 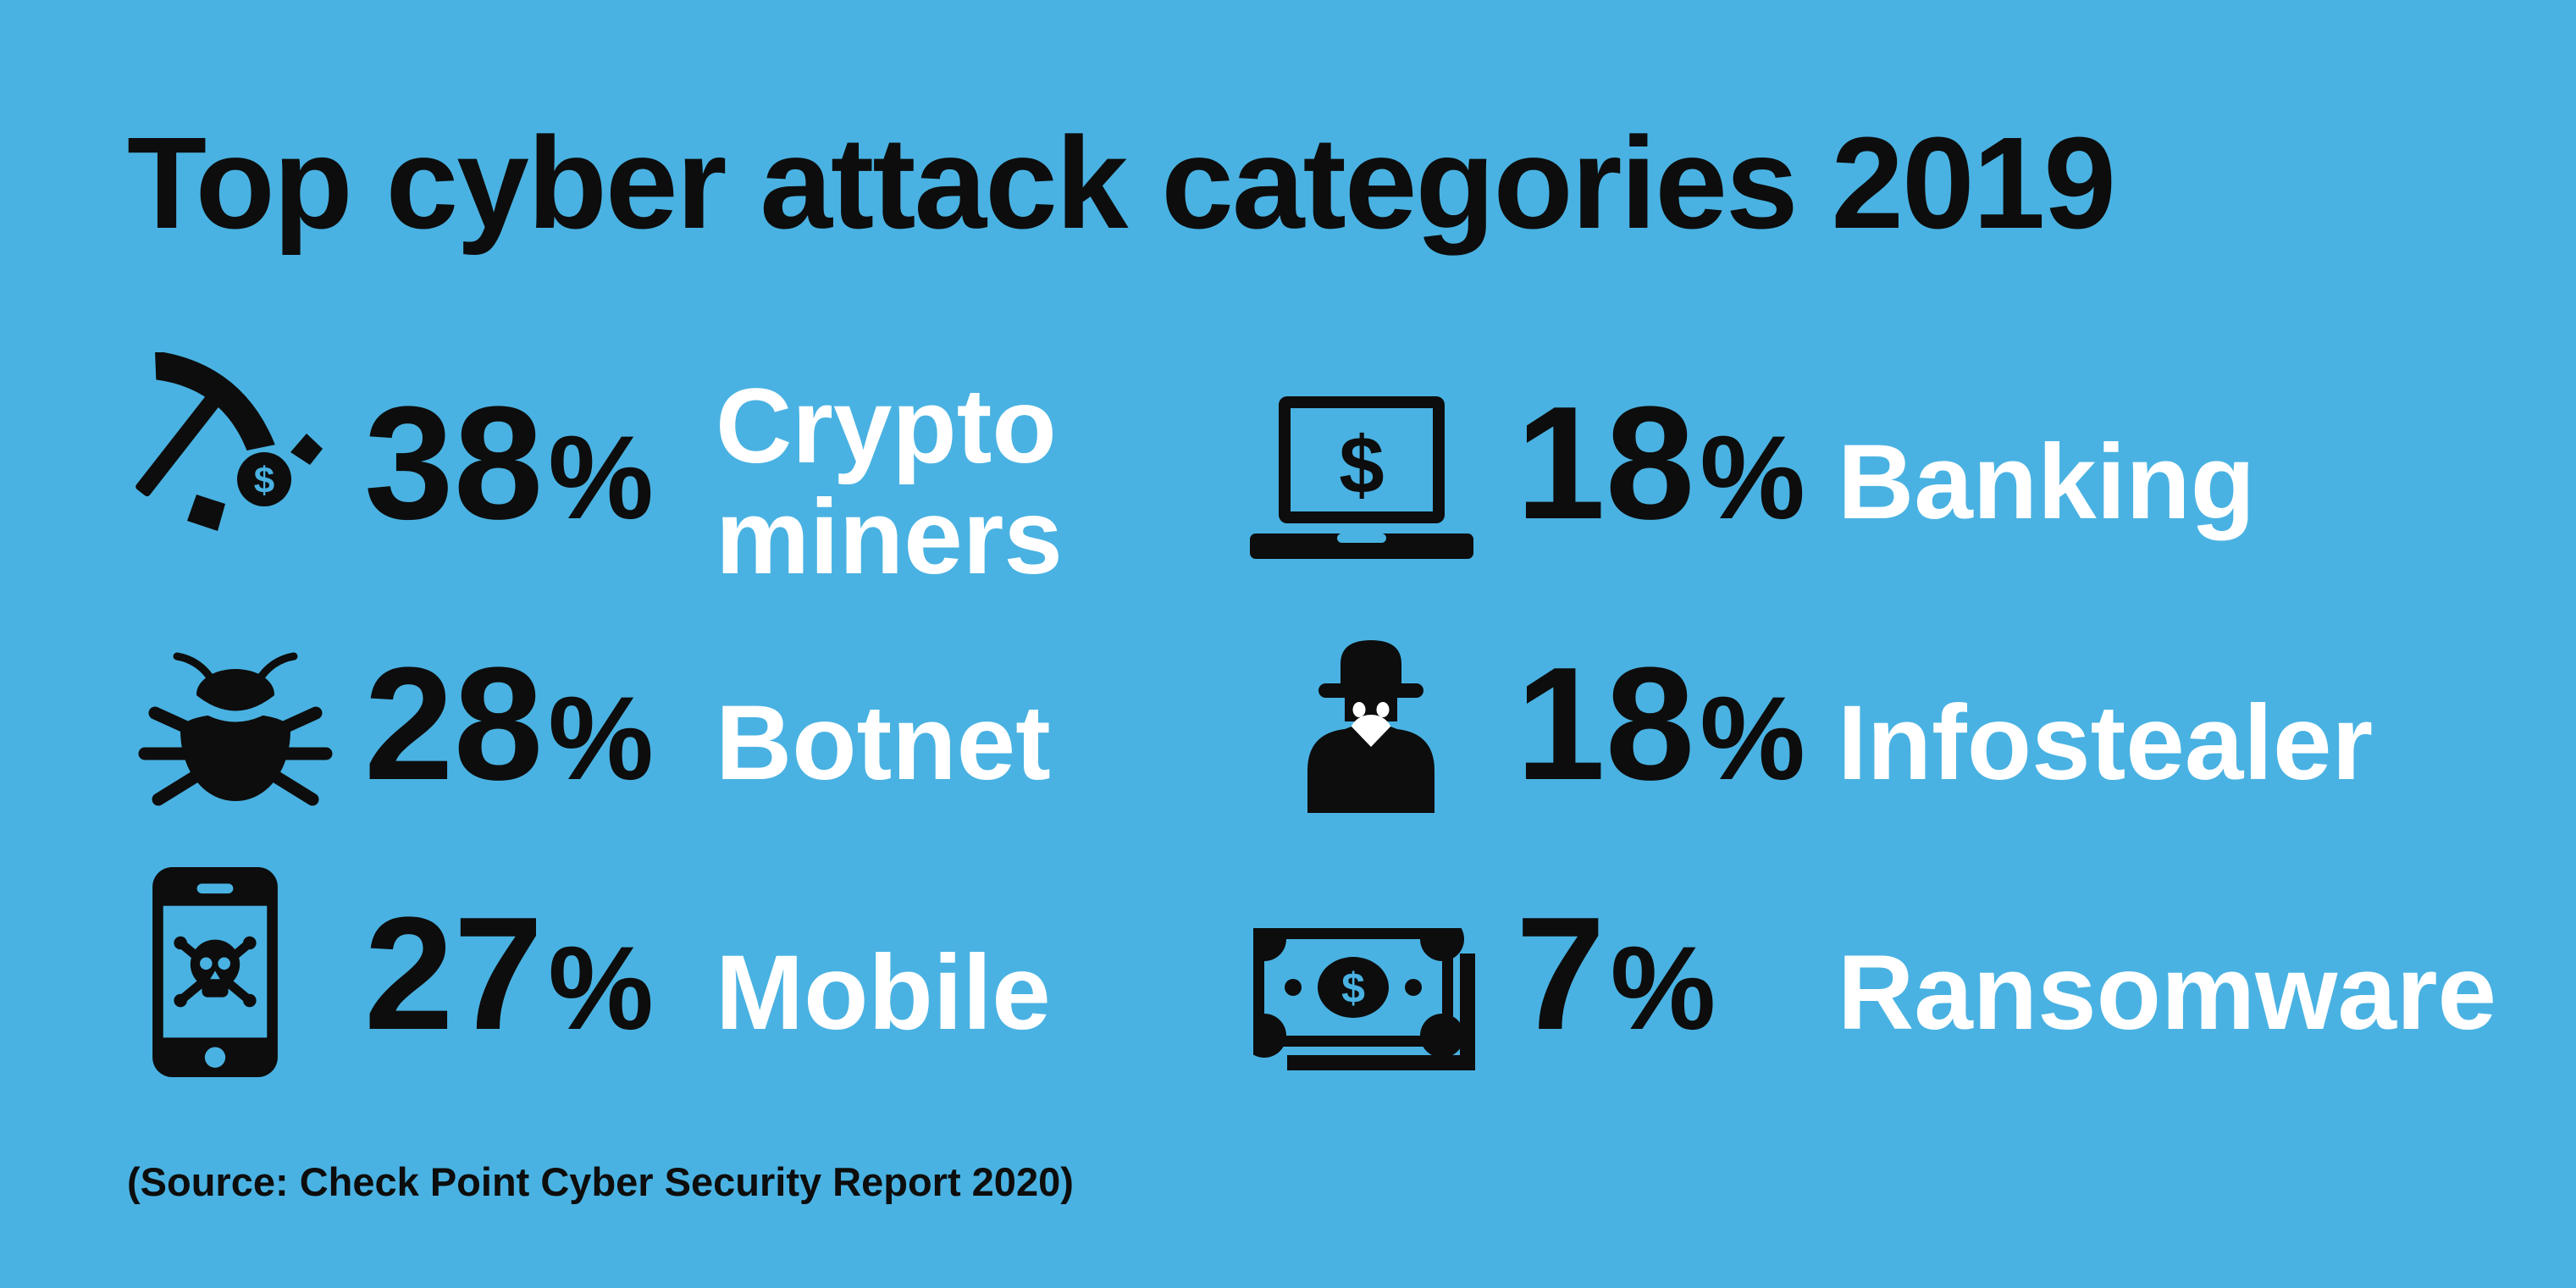 What do you see at coordinates (884, 743) in the screenshot?
I see `botnet-label: Botnet` at bounding box center [884, 743].